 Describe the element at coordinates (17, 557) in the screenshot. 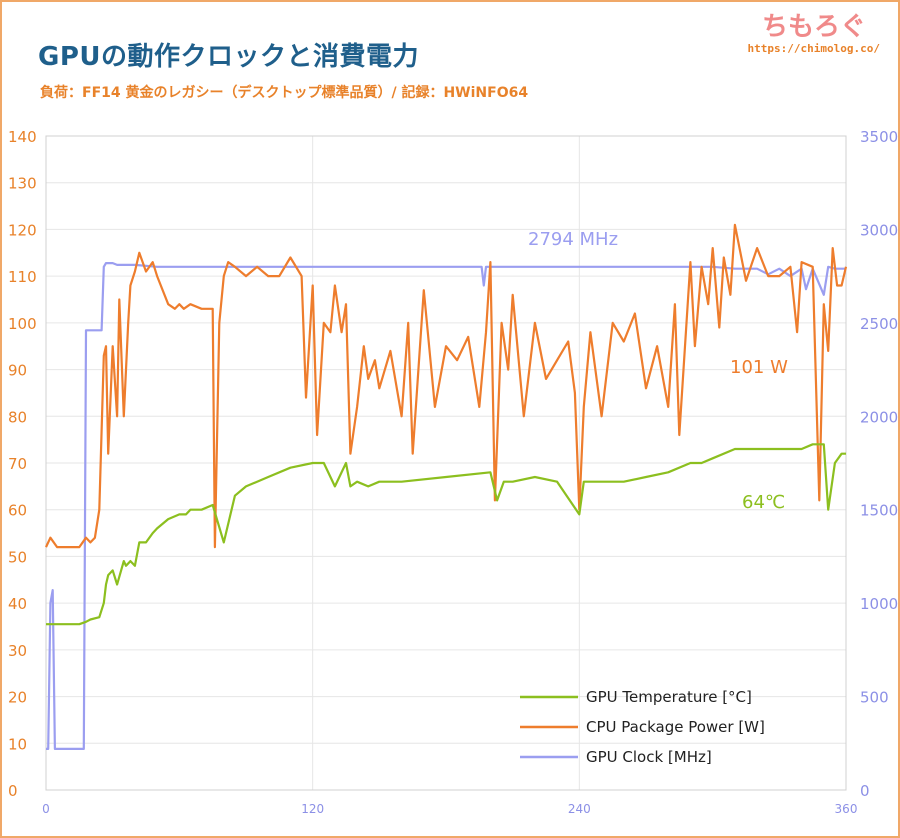

I see `y-left-tick-label: 50` at that location.